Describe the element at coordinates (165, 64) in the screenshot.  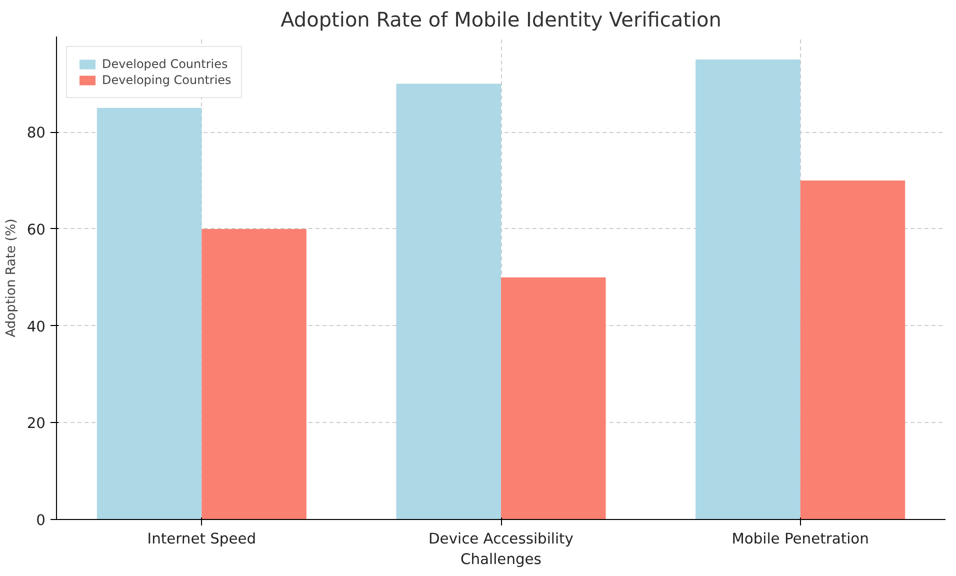
I see `legend-label: Developed Countries` at that location.